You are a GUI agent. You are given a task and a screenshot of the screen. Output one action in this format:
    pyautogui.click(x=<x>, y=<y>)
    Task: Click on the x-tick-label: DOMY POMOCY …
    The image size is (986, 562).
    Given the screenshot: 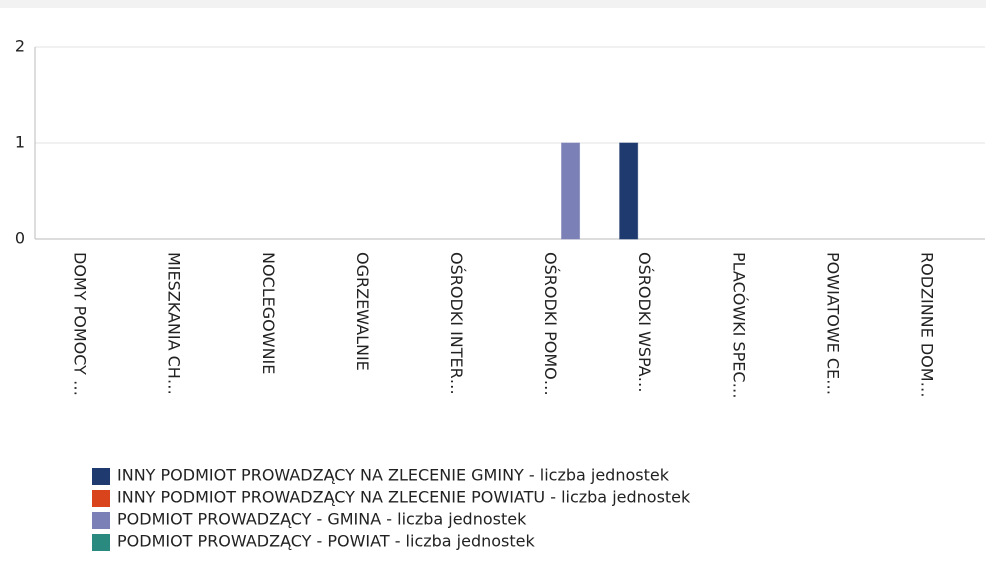 What is the action you would take?
    pyautogui.click(x=80, y=324)
    